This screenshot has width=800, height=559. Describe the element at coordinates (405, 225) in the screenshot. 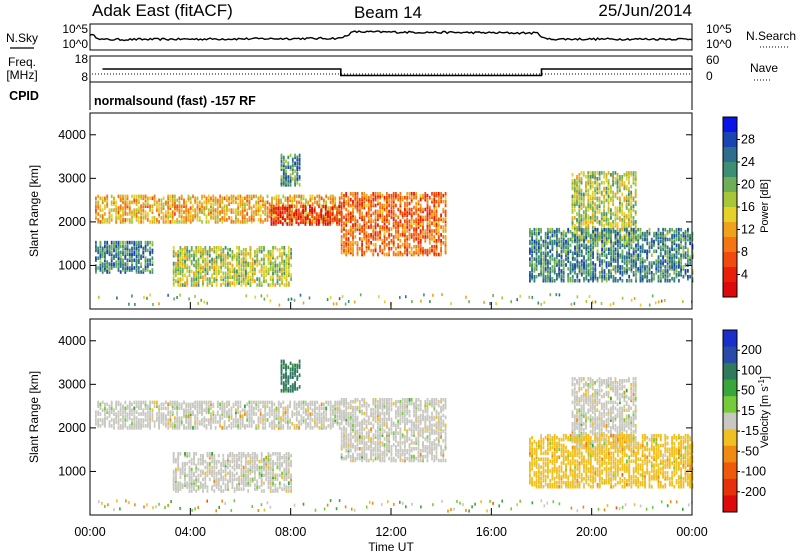

I see `cell-power-cells-2081` at that location.